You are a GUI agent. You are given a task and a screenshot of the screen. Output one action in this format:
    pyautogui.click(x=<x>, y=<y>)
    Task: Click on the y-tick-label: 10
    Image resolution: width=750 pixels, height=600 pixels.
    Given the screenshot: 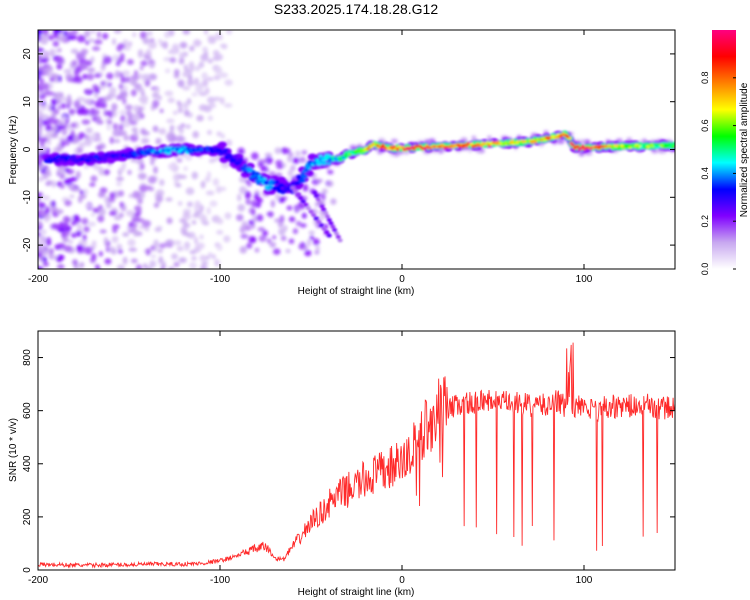 What is the action you would take?
    pyautogui.click(x=27, y=102)
    